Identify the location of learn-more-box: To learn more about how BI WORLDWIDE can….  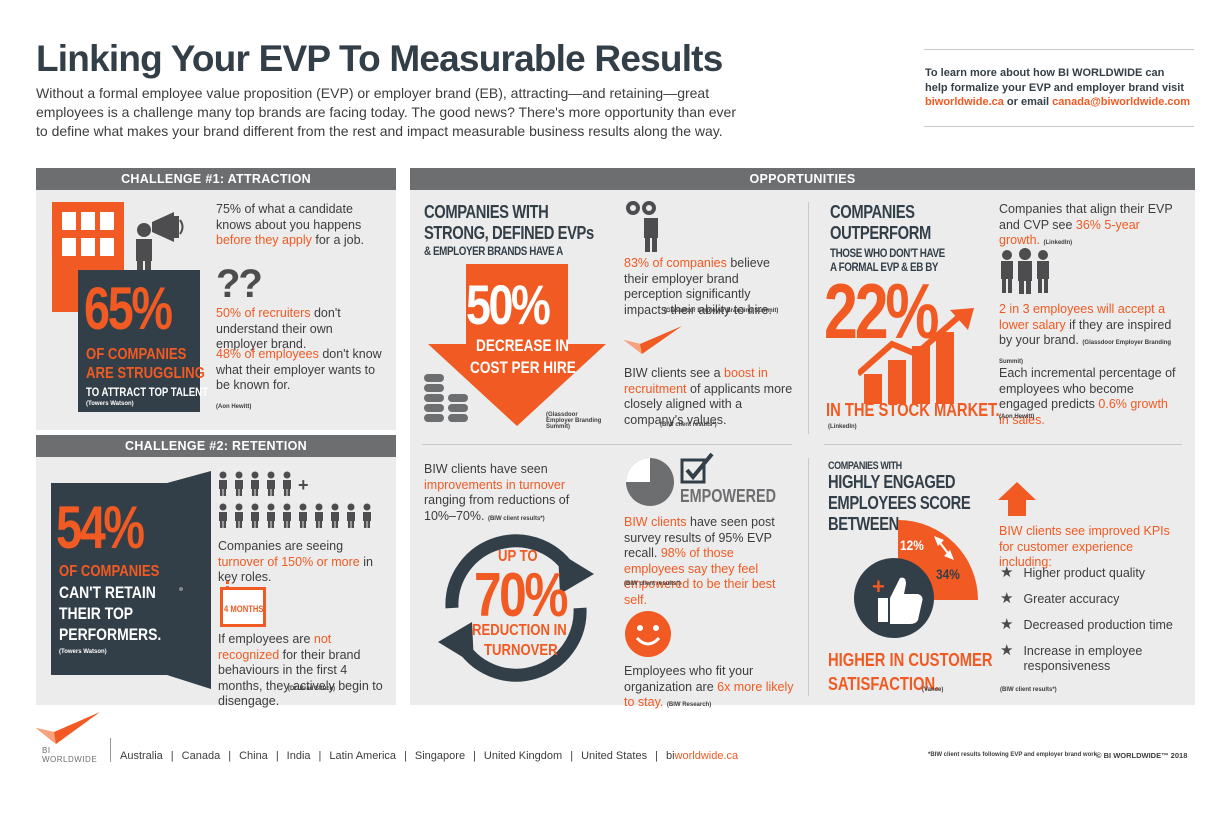
(1060, 88).